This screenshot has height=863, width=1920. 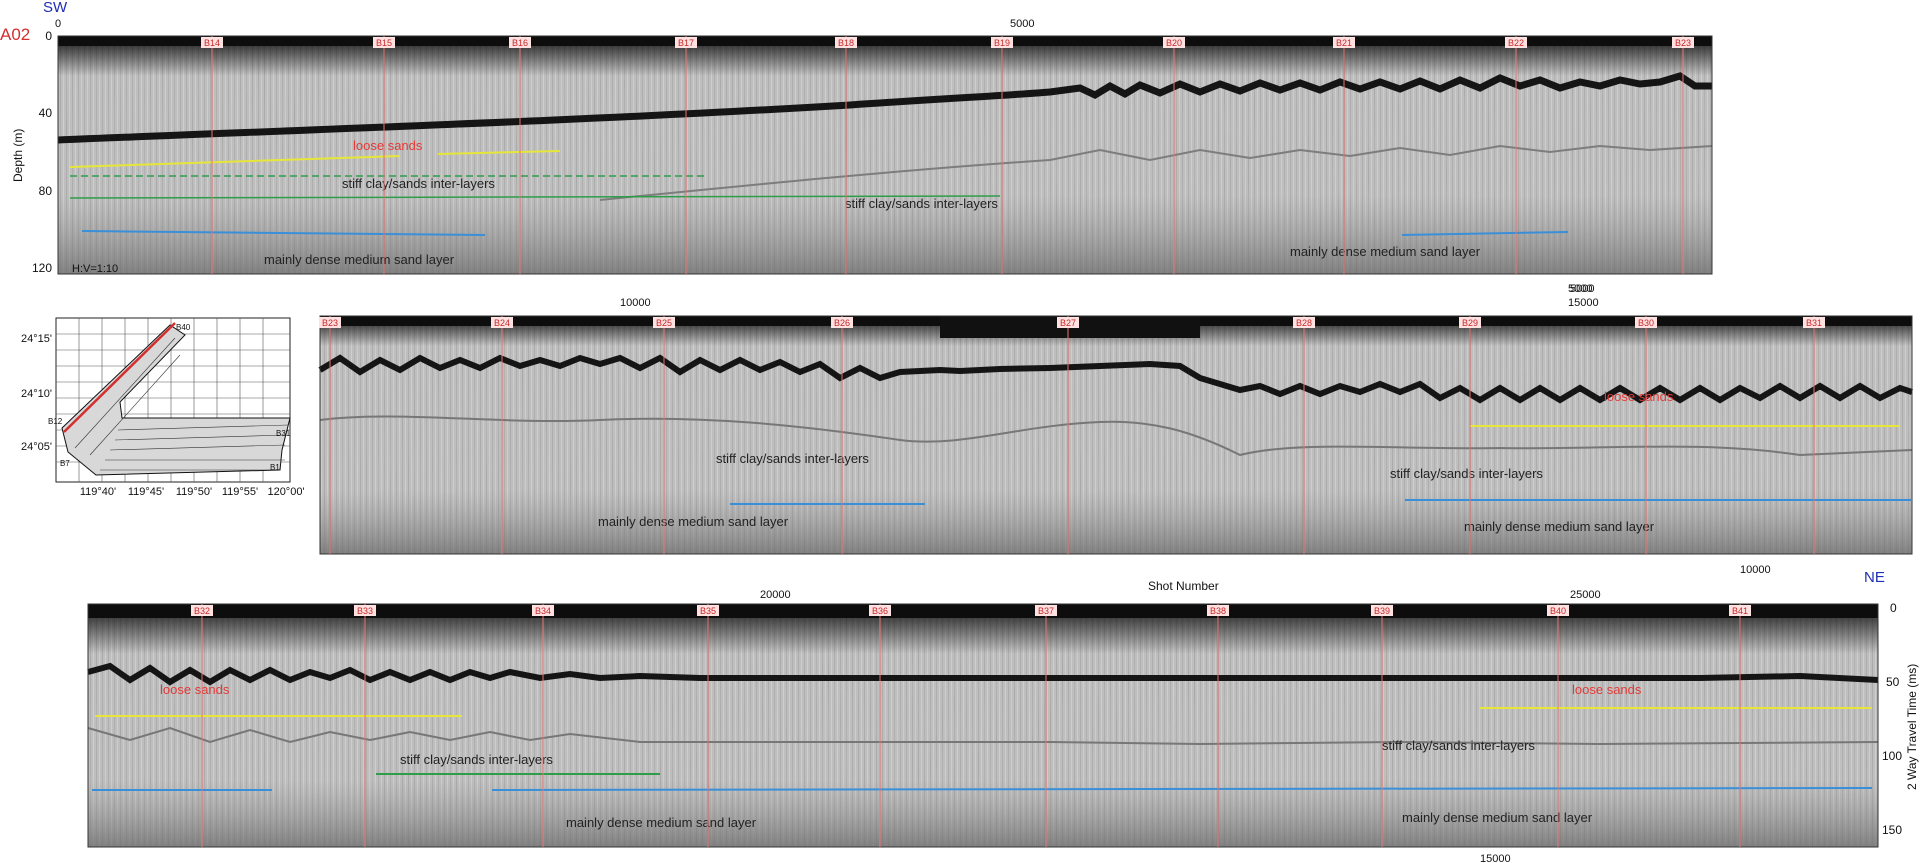 What do you see at coordinates (1892, 719) in the screenshot?
I see `panel-3-twt-axis: 0 50 100 150` at bounding box center [1892, 719].